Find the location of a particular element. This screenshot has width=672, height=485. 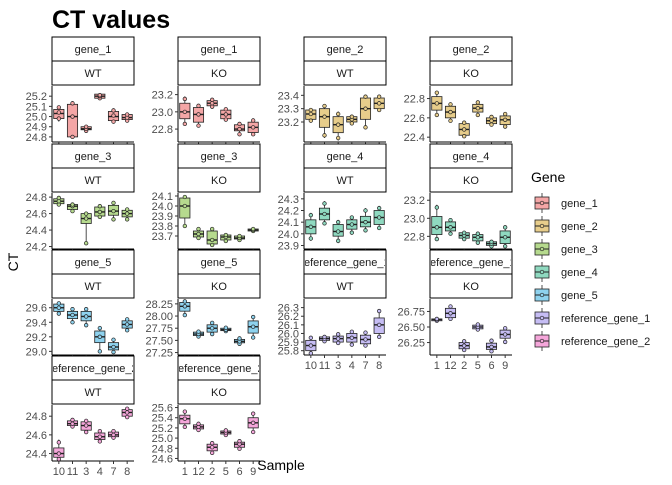

y-tick-label: 23.7 is located at coordinates (162, 237).